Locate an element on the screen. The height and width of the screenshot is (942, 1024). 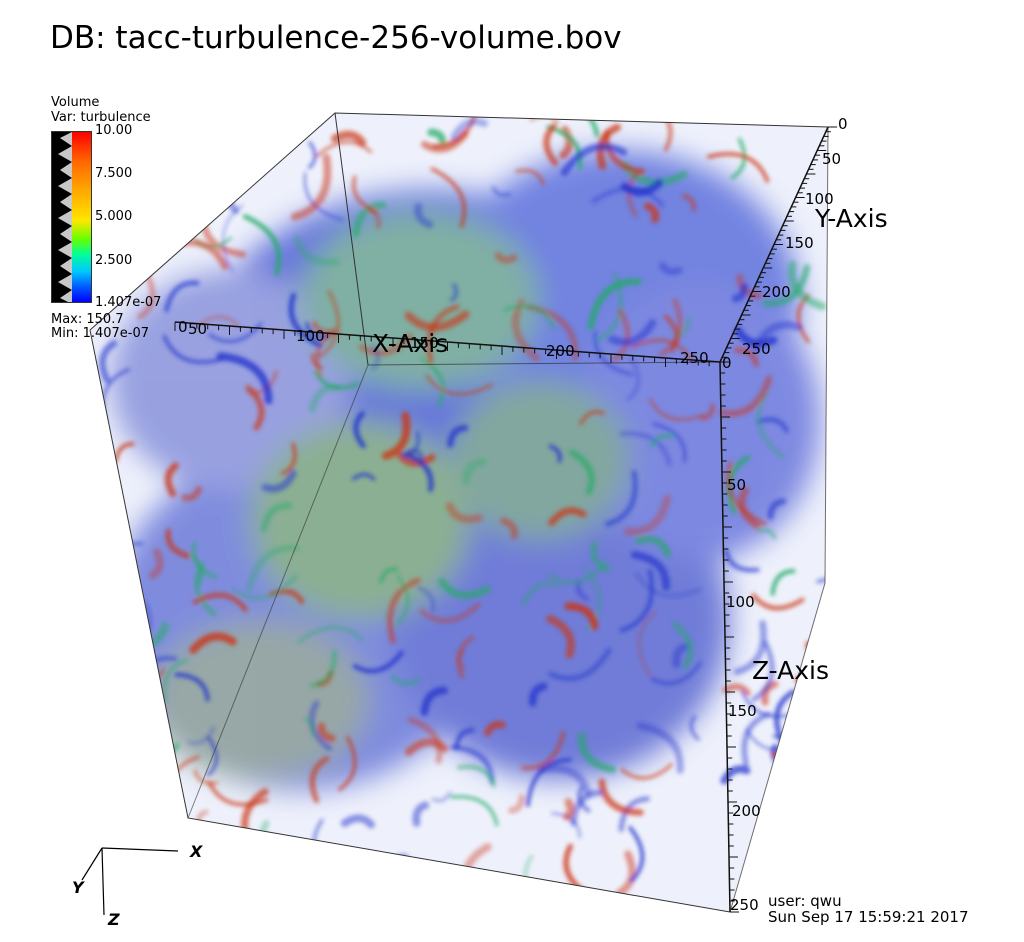
y-tick-label: 250 is located at coordinates (756, 349).